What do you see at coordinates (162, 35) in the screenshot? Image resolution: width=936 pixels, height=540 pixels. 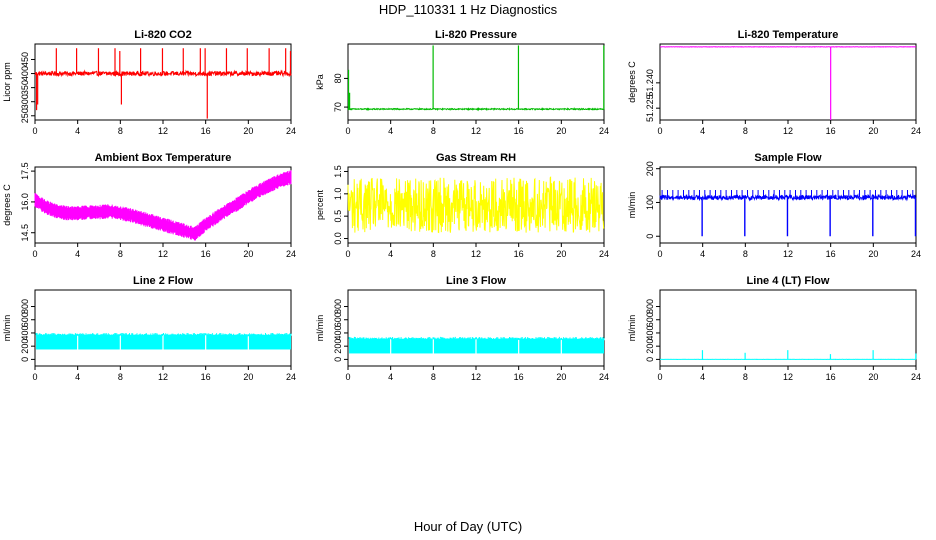 I see `panel-title: Li-820 CO2` at bounding box center [162, 35].